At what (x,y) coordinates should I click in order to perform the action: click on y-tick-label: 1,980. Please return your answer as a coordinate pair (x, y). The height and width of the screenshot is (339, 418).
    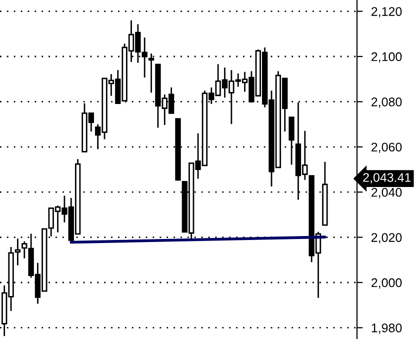
    Looking at the image, I should click on (387, 329).